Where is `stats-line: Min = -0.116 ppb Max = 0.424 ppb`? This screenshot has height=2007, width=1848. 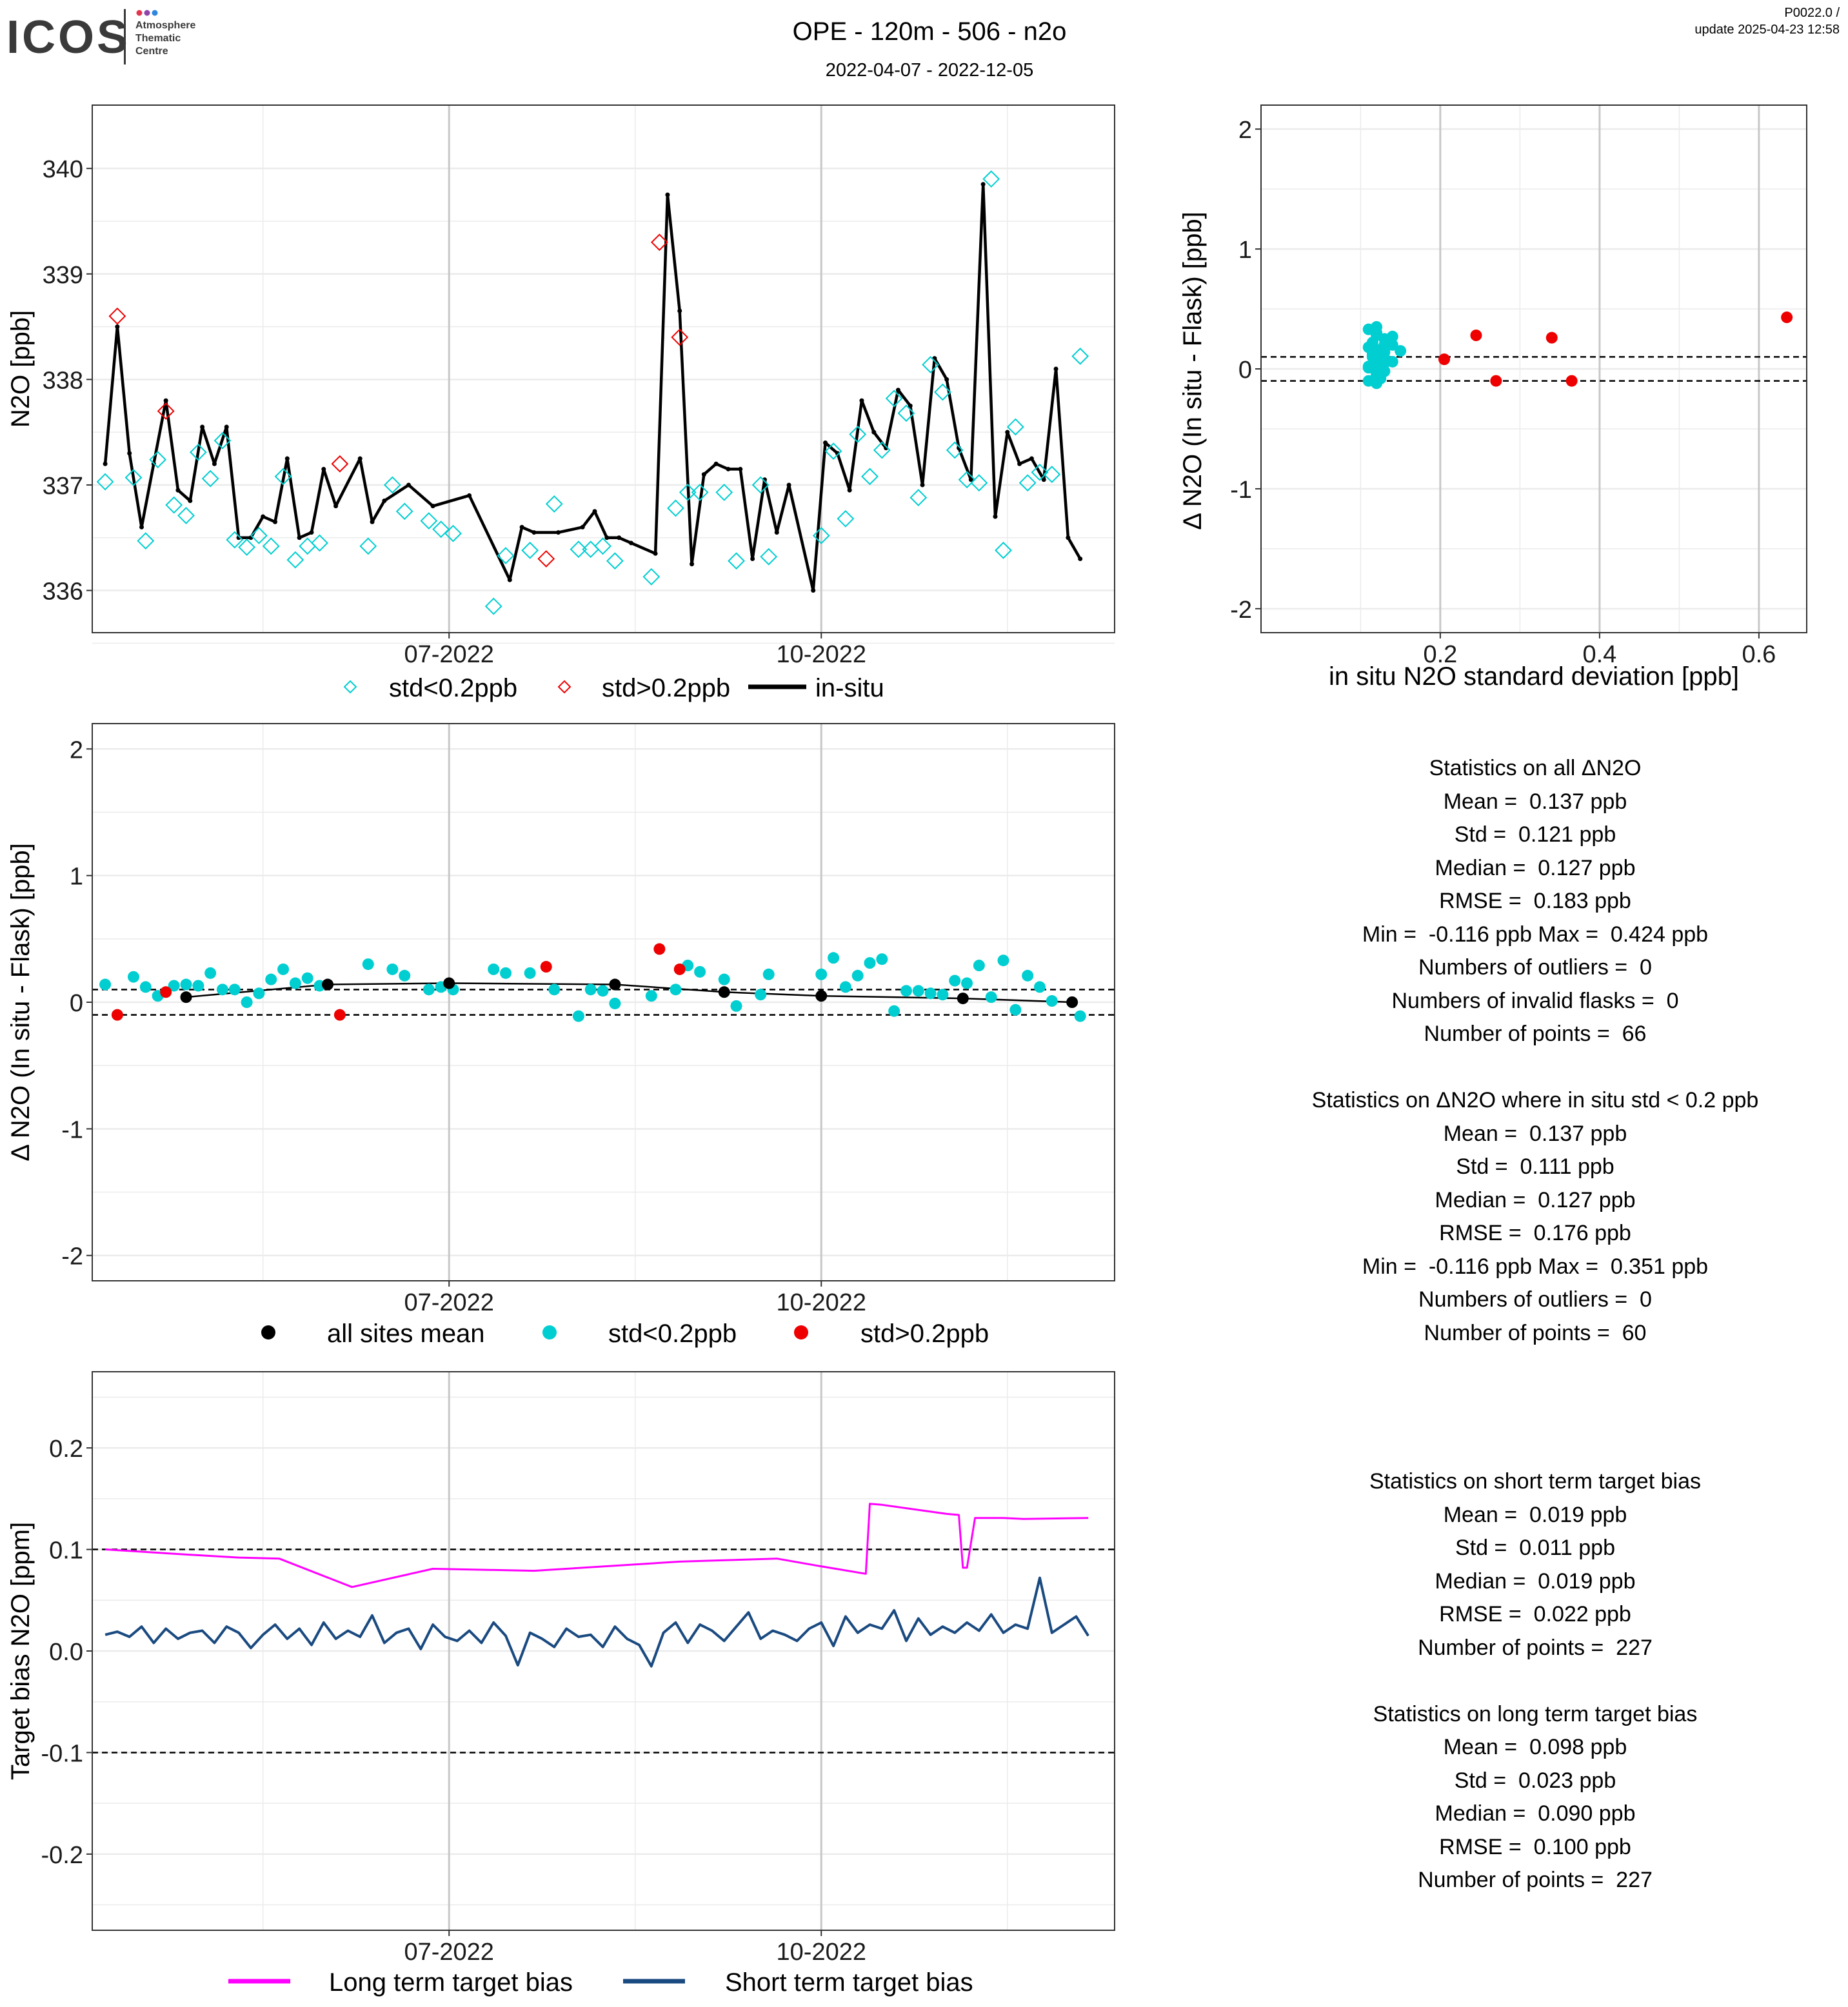
stats-line: Min = -0.116 ppb Max = 0.424 ppb is located at coordinates (1535, 934).